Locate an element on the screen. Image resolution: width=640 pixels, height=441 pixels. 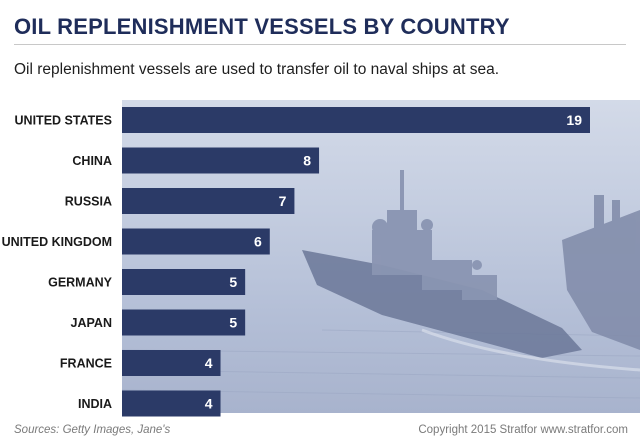
category-label: CHINA is located at coordinates (92, 161).